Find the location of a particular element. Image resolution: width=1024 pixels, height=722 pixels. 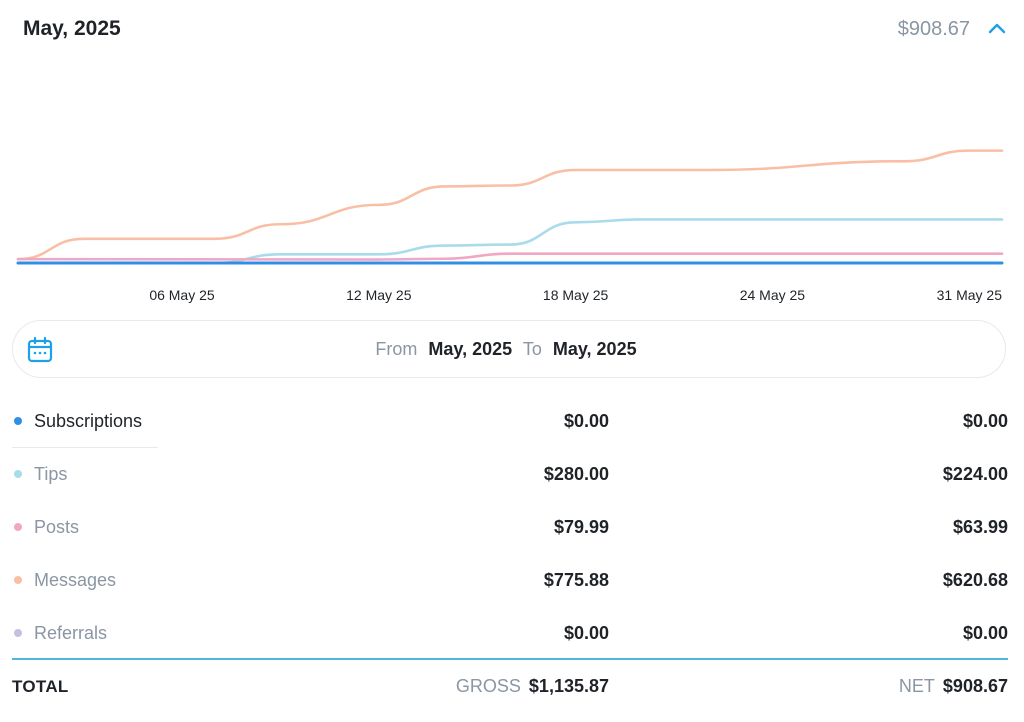

total-gross: GROSS $1,135.87 is located at coordinates (532, 686).